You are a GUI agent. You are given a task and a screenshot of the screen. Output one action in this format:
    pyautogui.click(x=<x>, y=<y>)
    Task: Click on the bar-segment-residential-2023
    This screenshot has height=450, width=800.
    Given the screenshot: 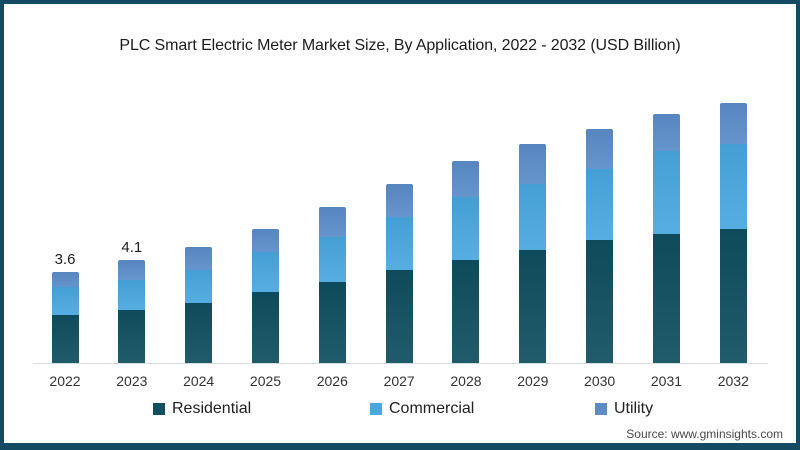 What is the action you would take?
    pyautogui.click(x=132, y=336)
    